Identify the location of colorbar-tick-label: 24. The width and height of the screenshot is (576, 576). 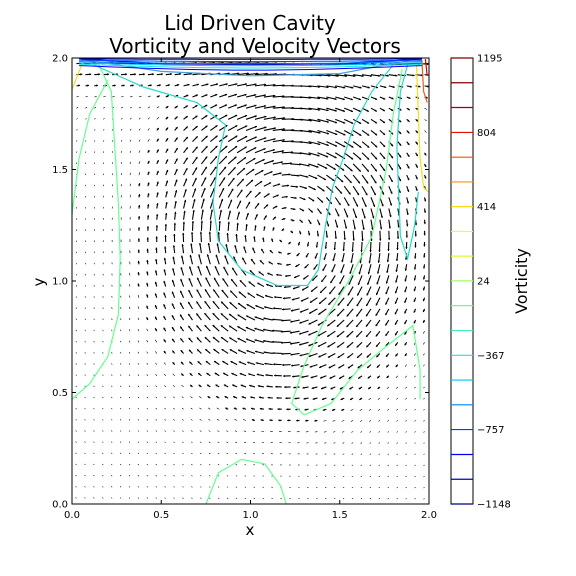
(483, 281).